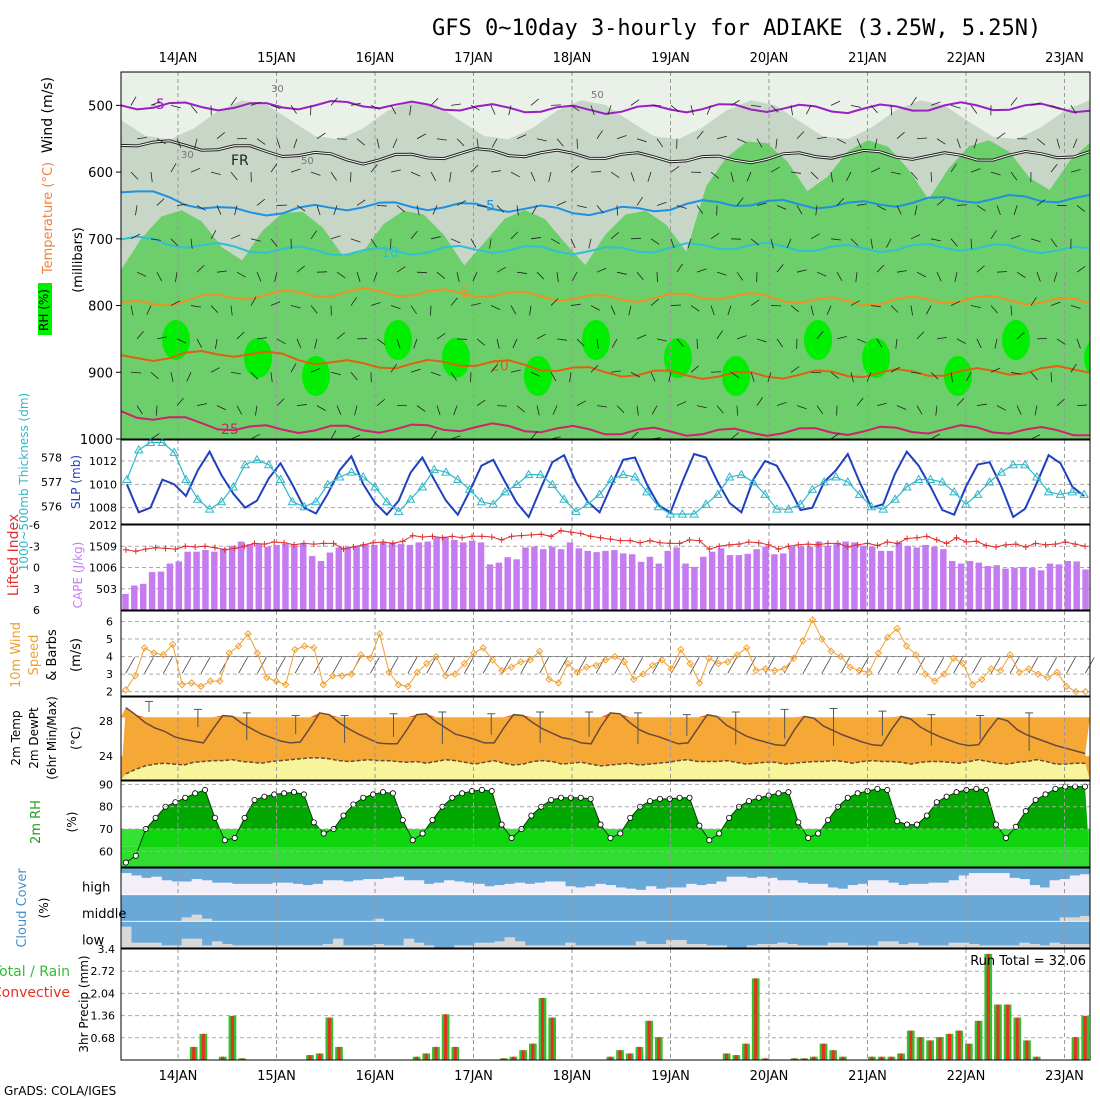 This screenshot has height=1100, width=1100. What do you see at coordinates (187, 155) in the screenshot?
I see `rh-contour-label: 30` at bounding box center [187, 155].